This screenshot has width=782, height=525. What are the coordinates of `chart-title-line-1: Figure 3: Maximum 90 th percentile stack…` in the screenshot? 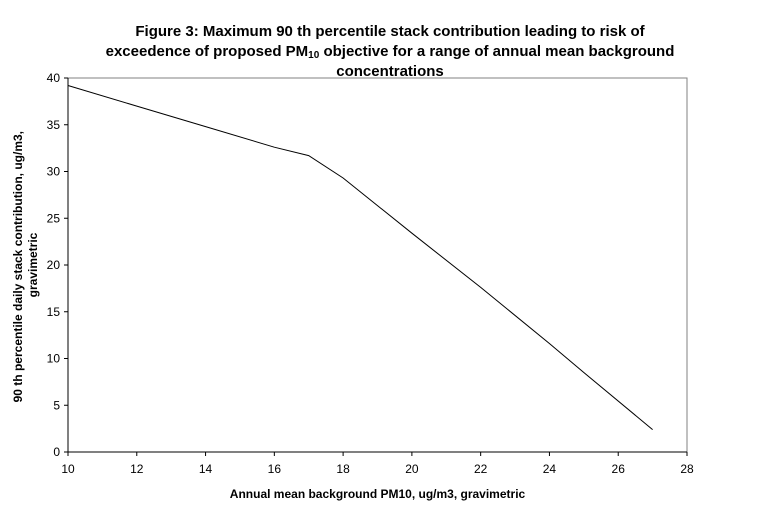 It's located at (390, 31).